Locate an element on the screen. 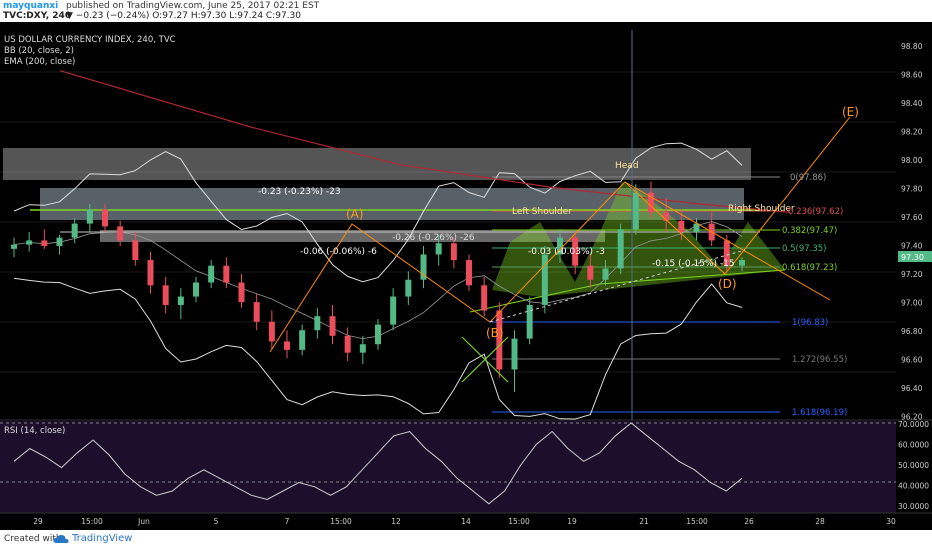 This screenshot has width=932, height=550. support-zone is located at coordinates (352, 236).